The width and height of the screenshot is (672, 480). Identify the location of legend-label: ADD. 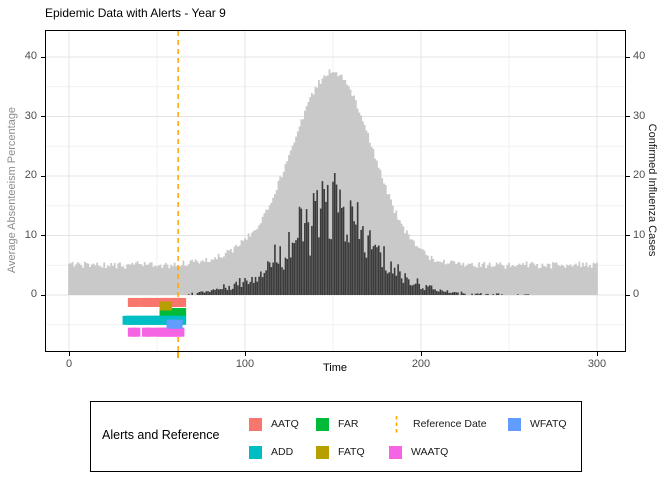
(282, 452).